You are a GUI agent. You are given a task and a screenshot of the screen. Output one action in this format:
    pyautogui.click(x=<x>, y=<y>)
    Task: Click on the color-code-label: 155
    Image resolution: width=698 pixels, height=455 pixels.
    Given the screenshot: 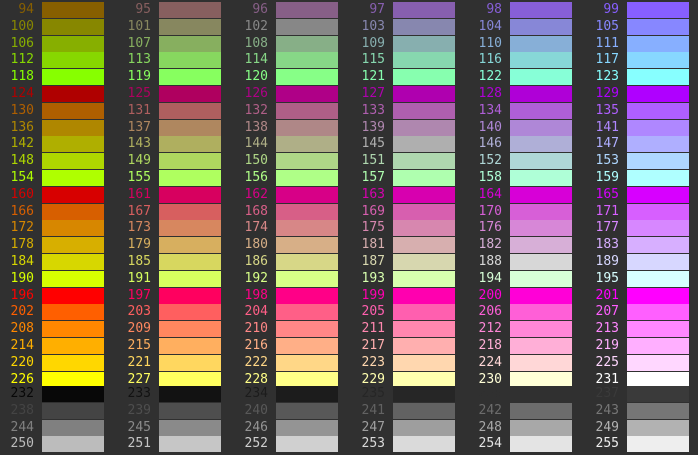 What is the action you would take?
    pyautogui.click(x=139, y=177)
    